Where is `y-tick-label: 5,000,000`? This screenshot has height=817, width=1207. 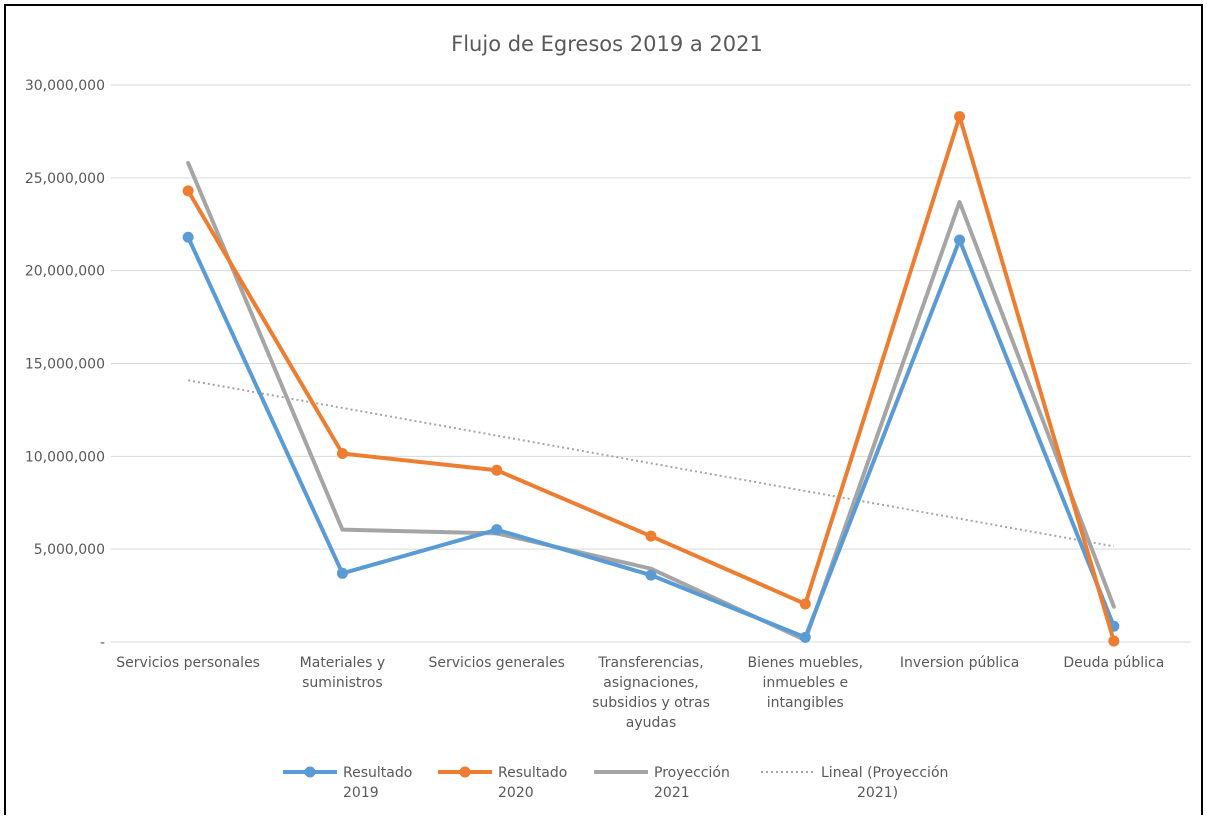
y-tick-label: 5,000,000 is located at coordinates (69, 550).